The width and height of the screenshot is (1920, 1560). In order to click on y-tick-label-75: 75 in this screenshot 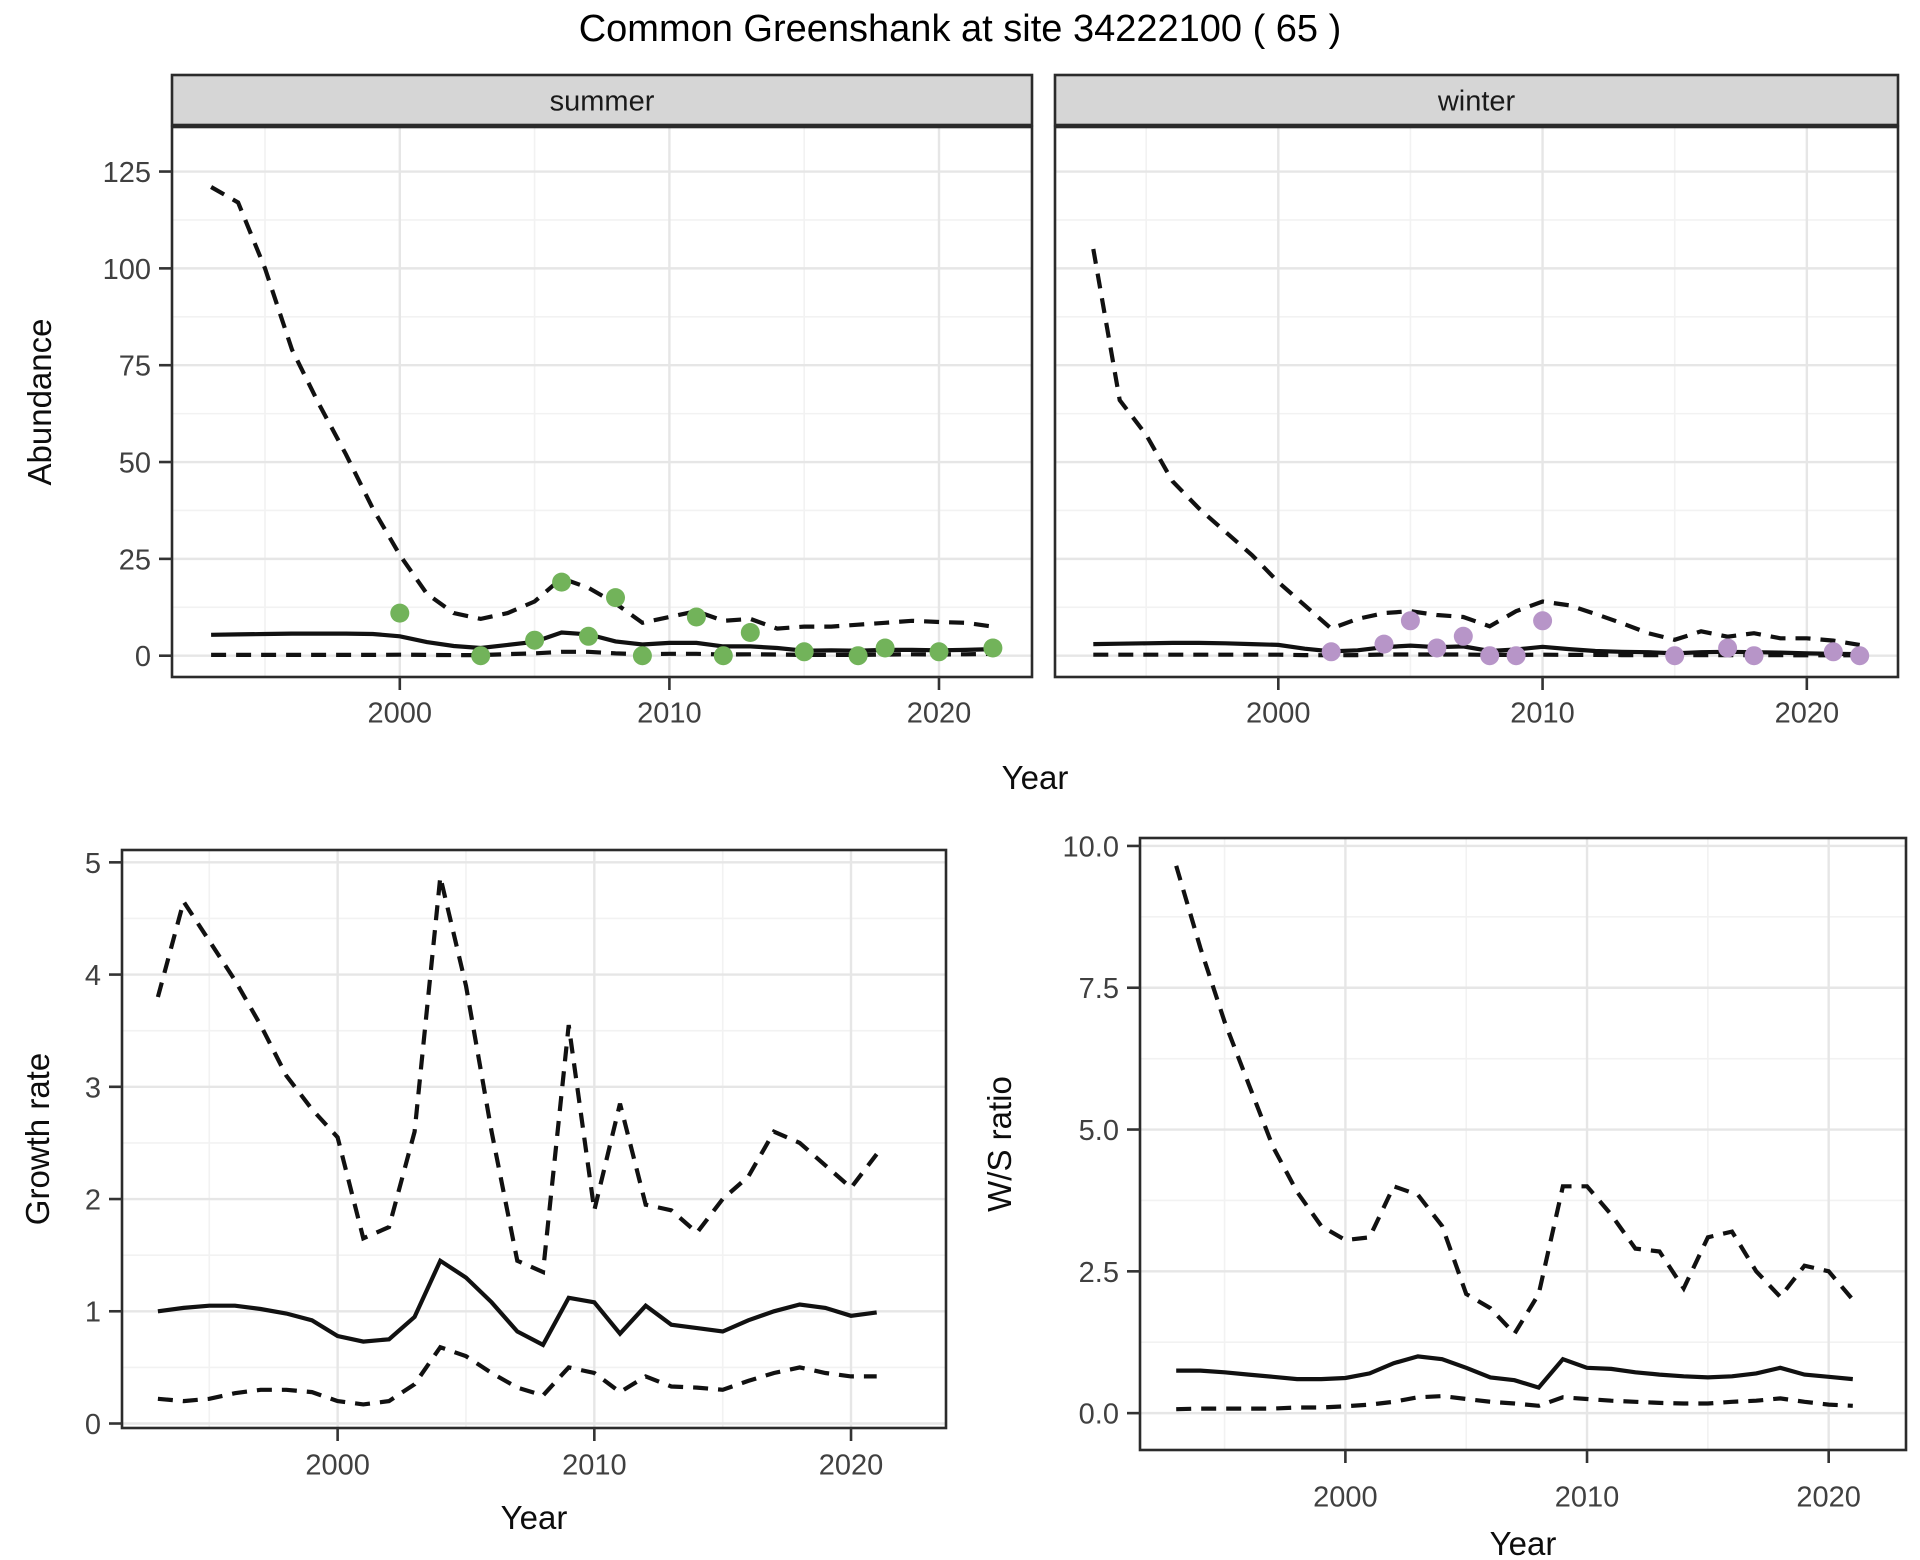, I will do `click(135, 367)`.